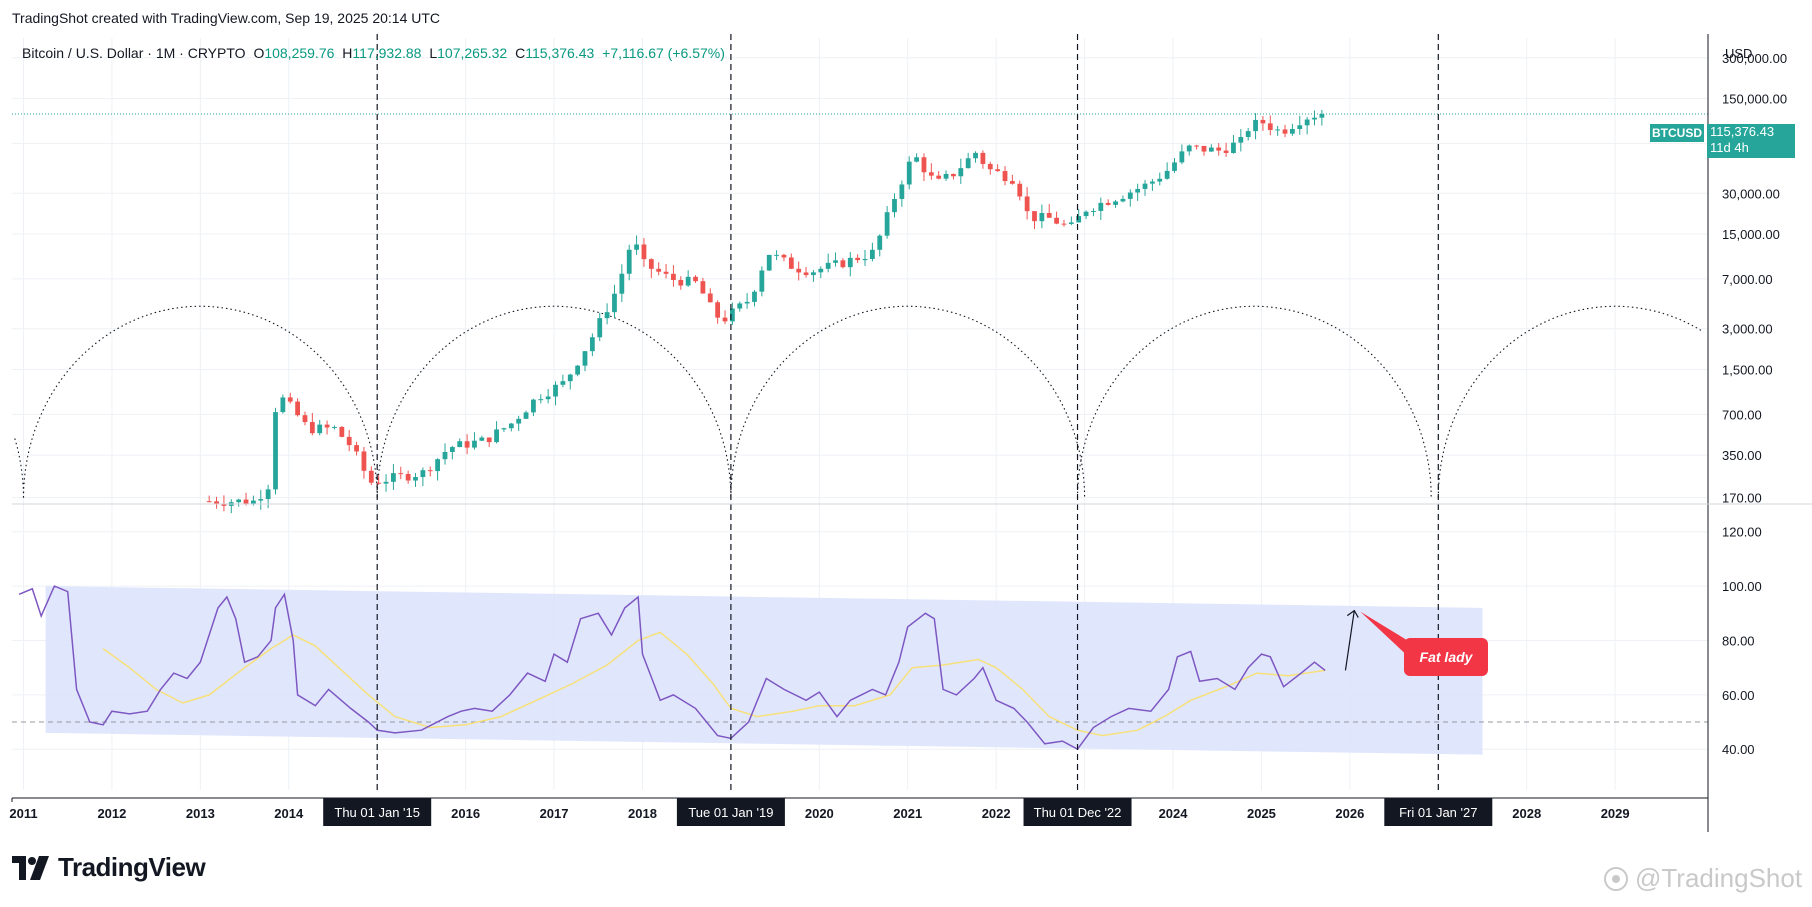  What do you see at coordinates (1738, 749) in the screenshot?
I see `rsi-tick-label: 40.00` at bounding box center [1738, 749].